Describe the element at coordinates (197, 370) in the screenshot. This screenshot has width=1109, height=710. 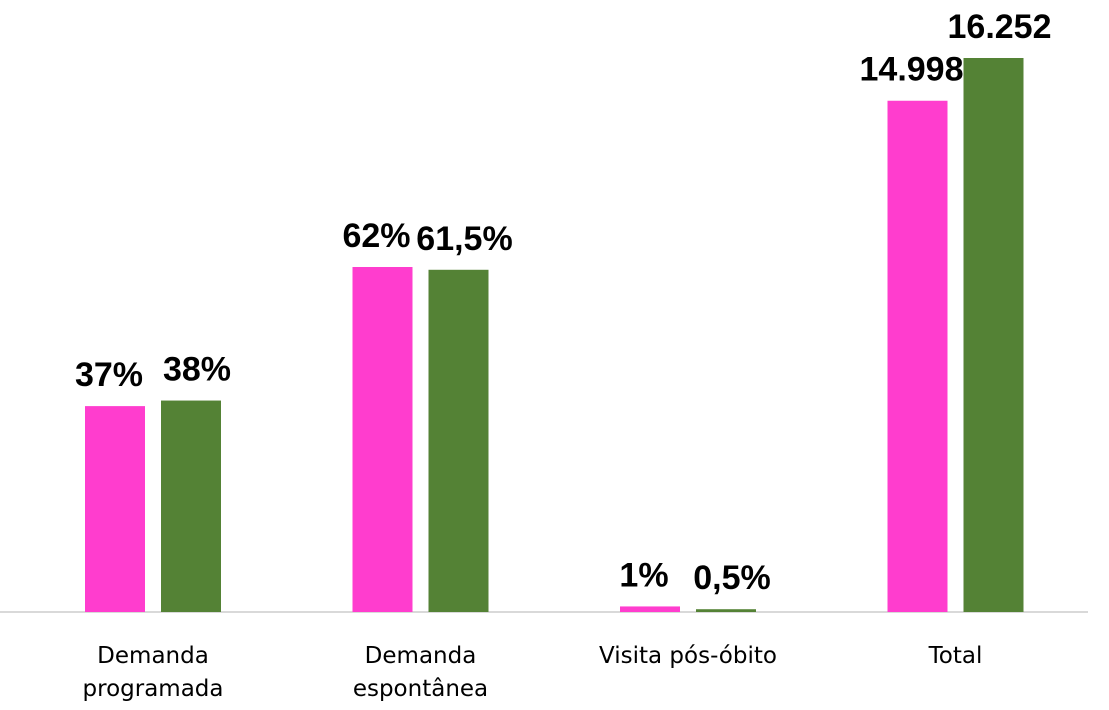
I see `data-label: 38%` at that location.